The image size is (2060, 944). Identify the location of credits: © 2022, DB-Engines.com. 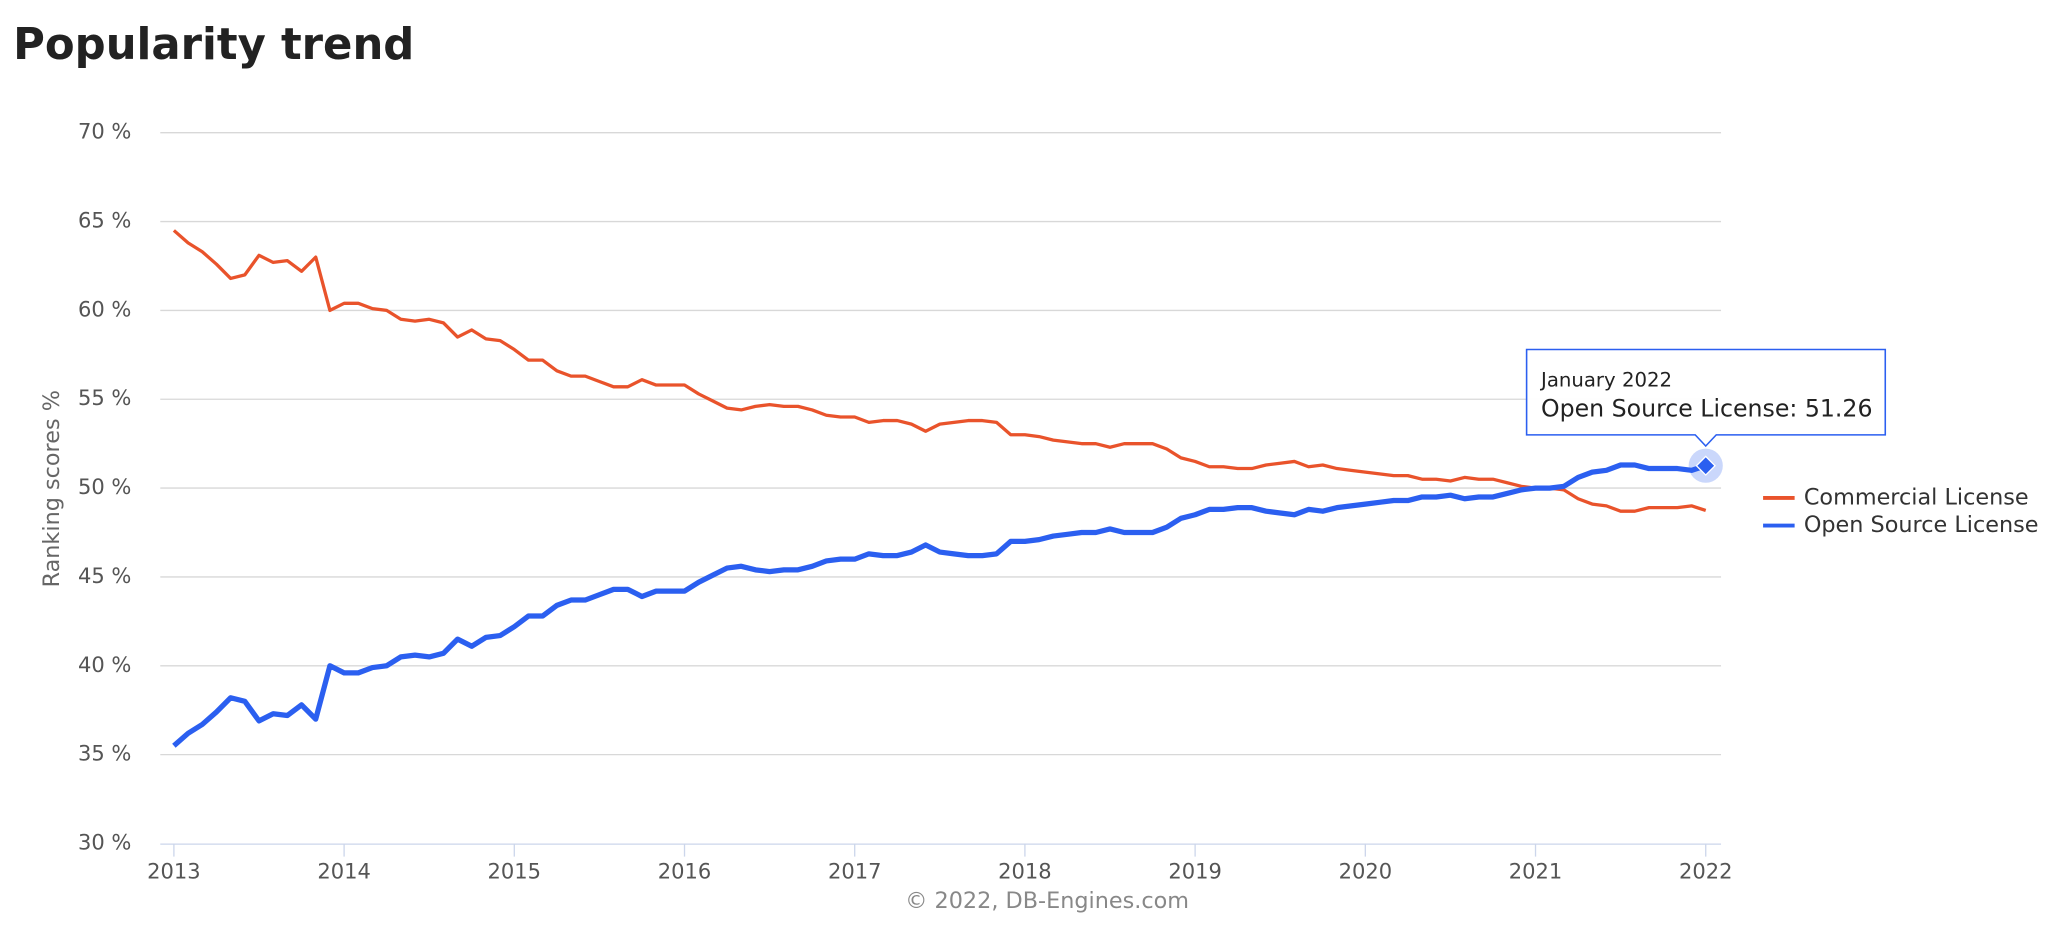
(1047, 901).